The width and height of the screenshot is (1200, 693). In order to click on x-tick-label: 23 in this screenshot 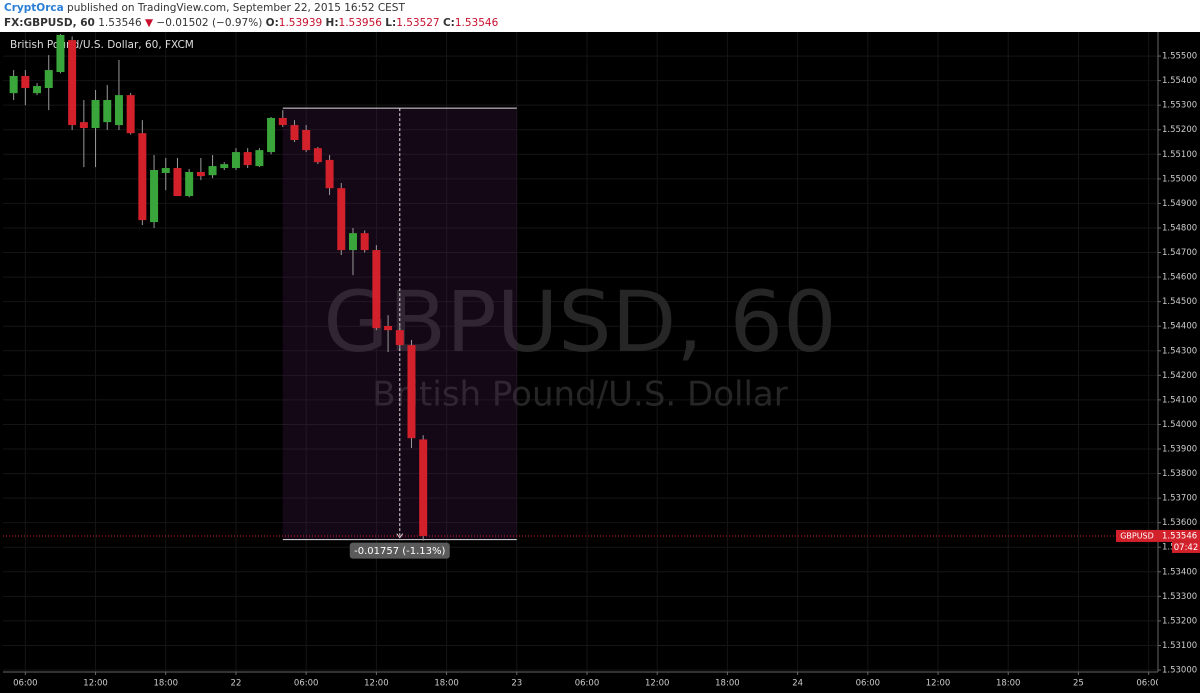, I will do `click(516, 684)`.